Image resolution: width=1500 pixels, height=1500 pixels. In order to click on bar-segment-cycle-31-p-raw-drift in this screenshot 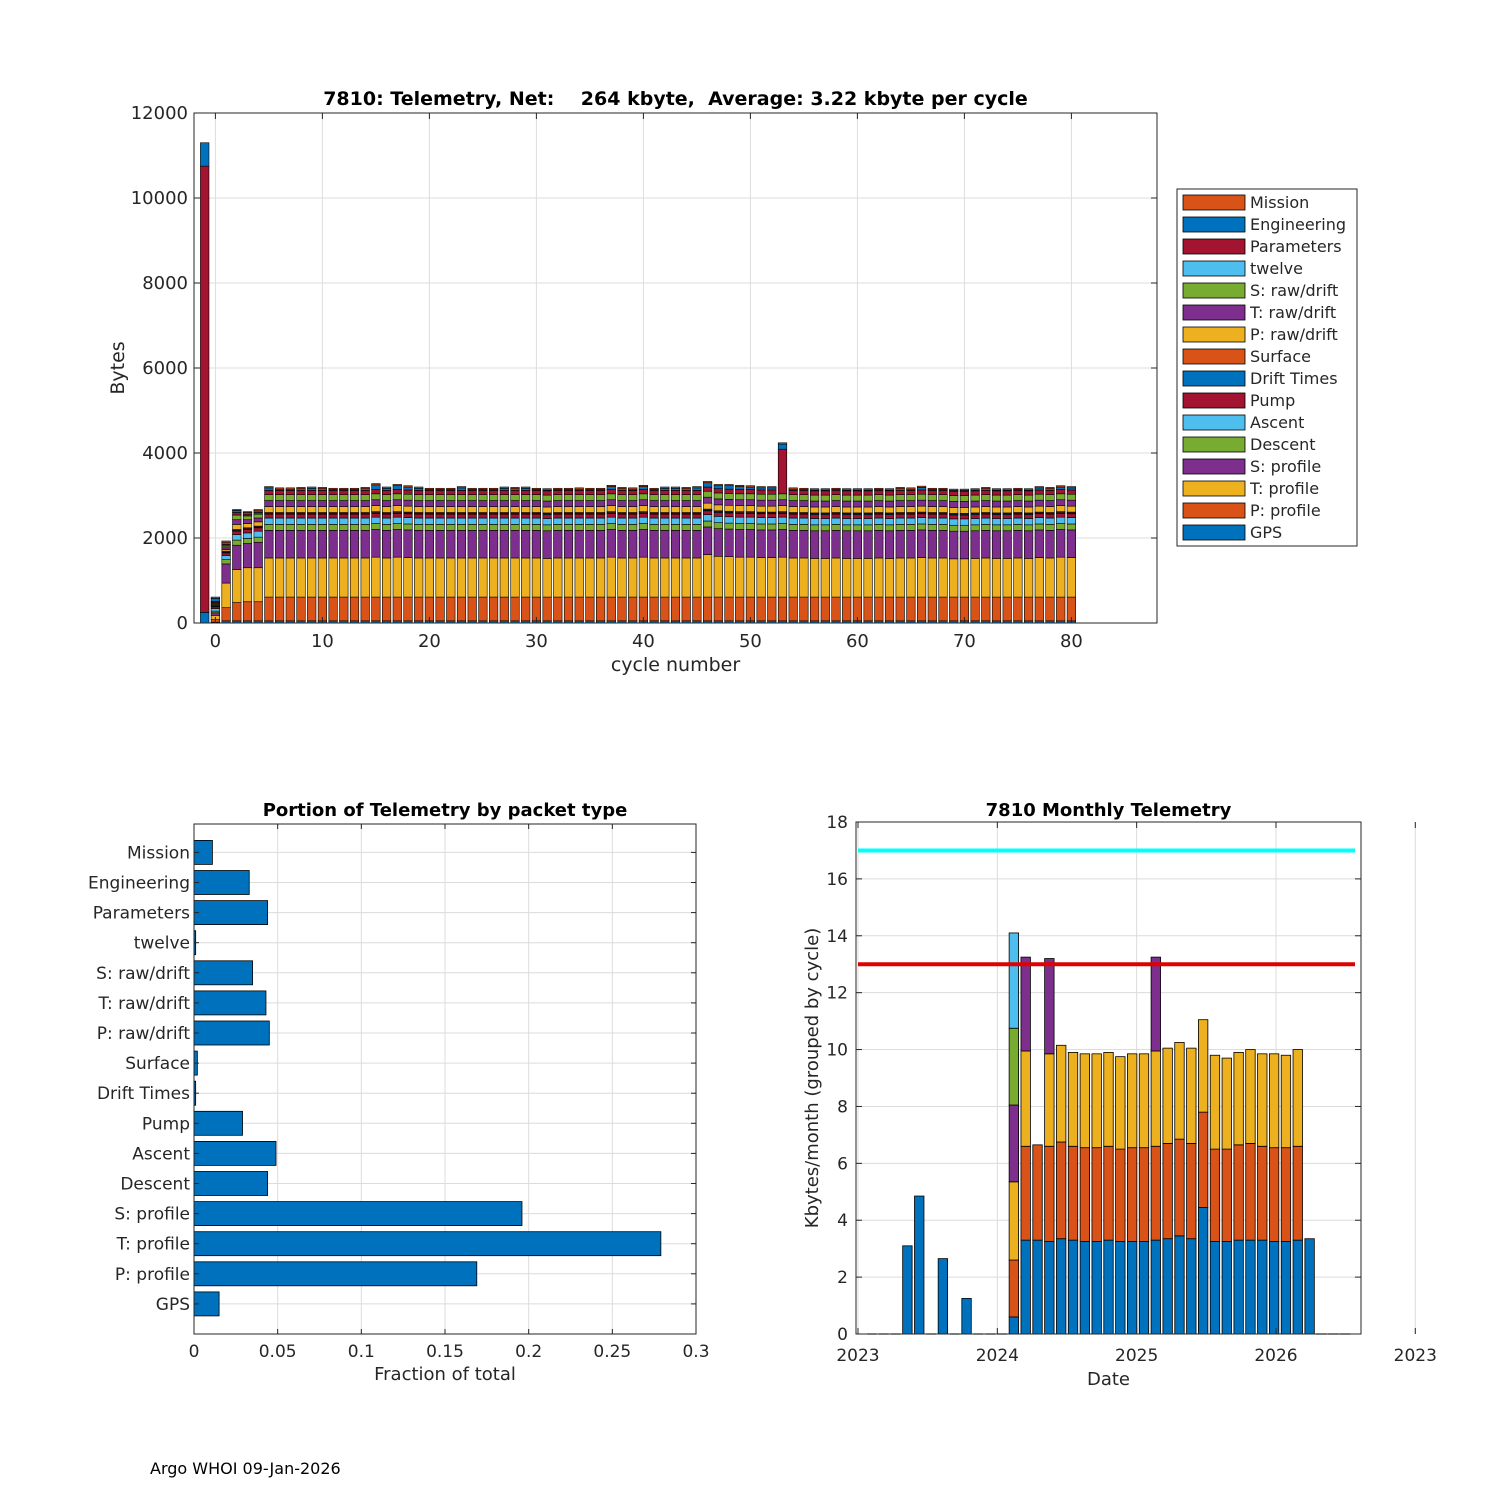, I will do `click(547, 510)`.